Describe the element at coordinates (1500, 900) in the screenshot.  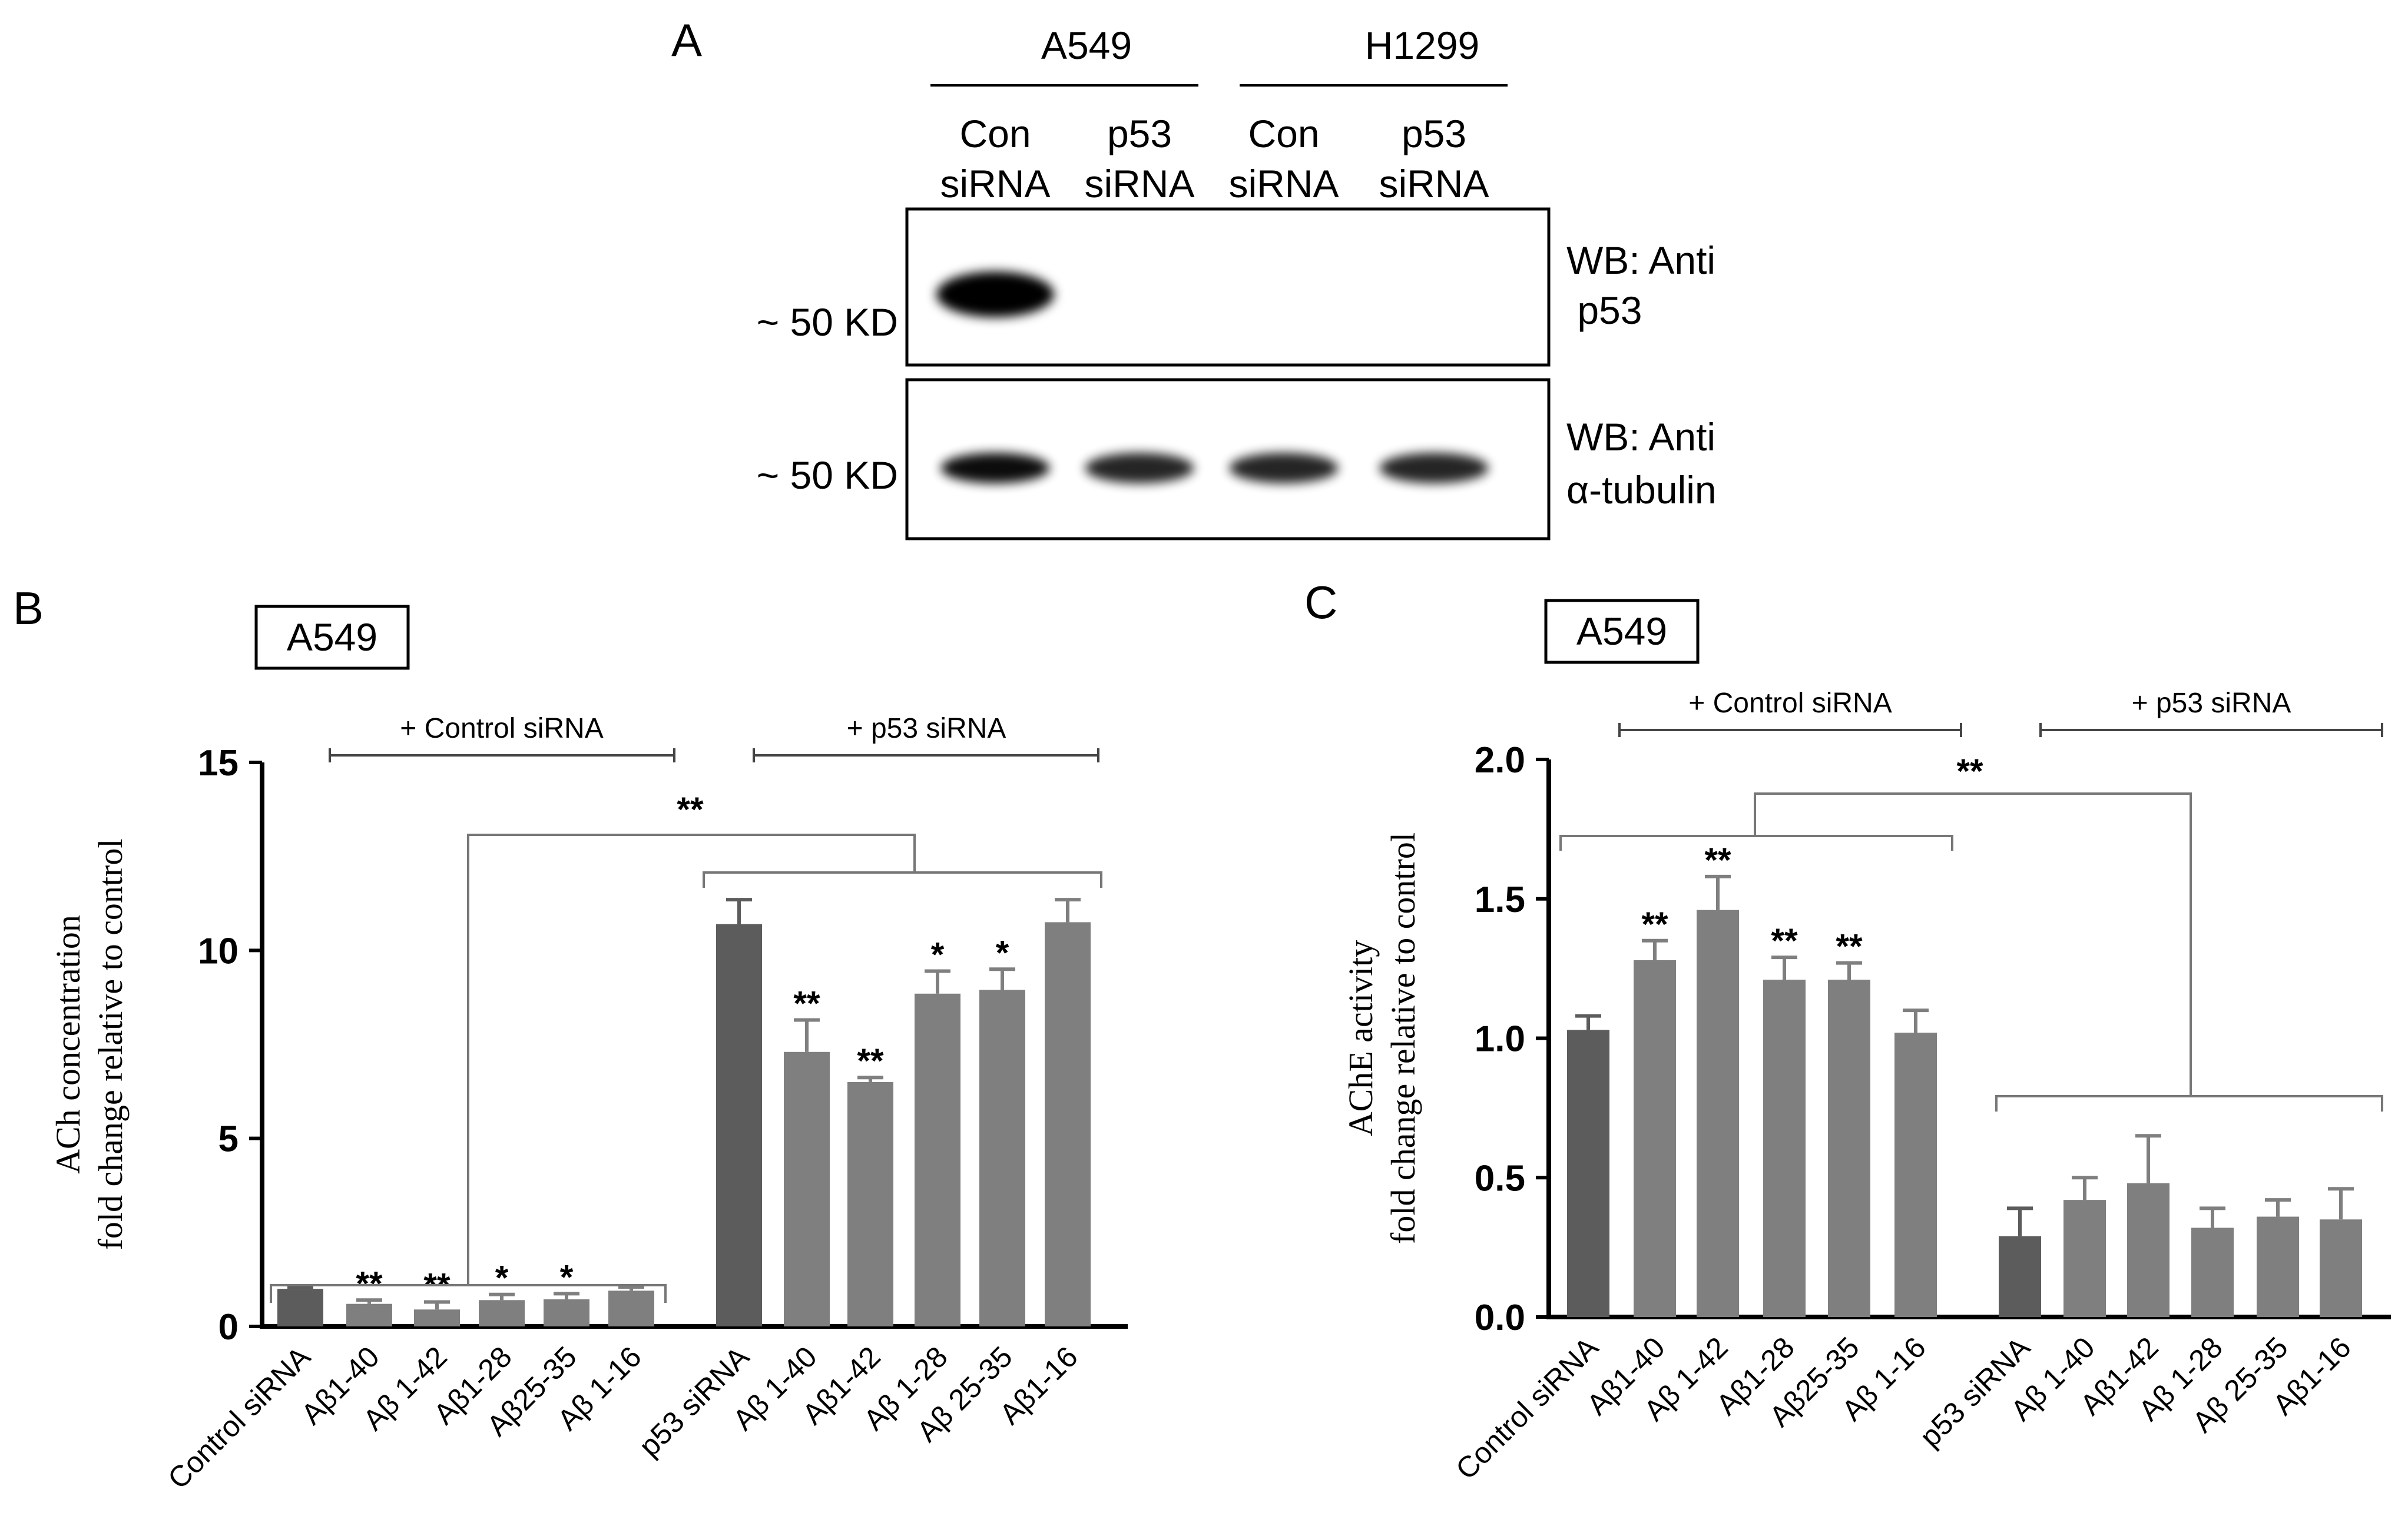
I see `y-tick-label: 1.5` at that location.